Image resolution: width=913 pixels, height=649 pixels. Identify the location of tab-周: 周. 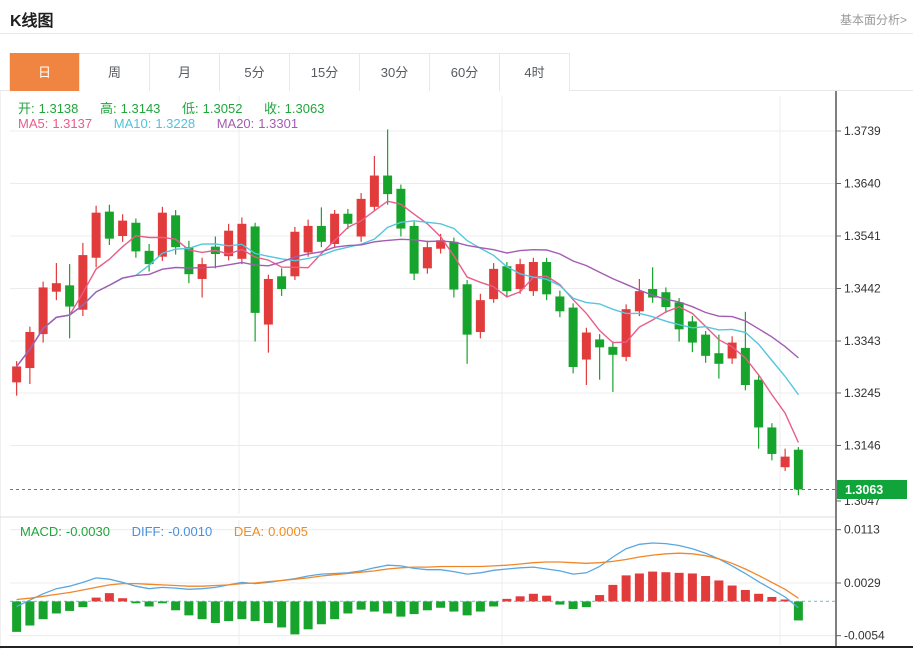
(115, 72).